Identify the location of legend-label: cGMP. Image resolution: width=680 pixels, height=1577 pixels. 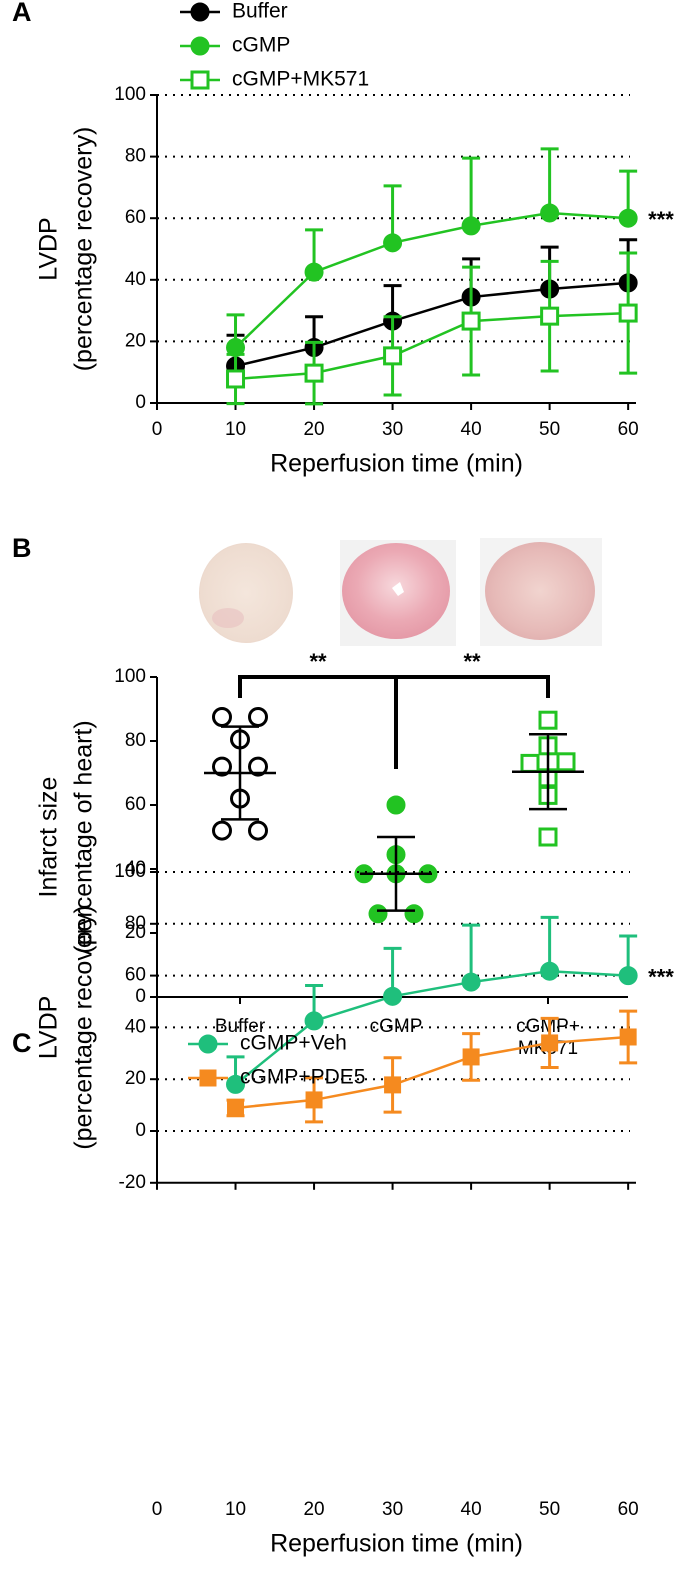
(261, 45).